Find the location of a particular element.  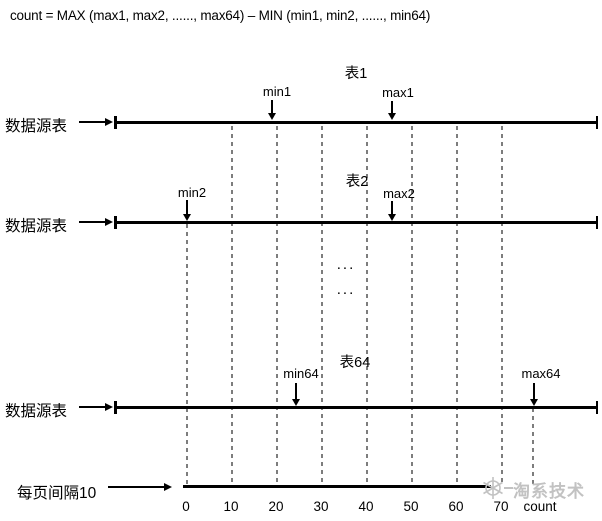

table-name-label: 表64 is located at coordinates (355, 363).